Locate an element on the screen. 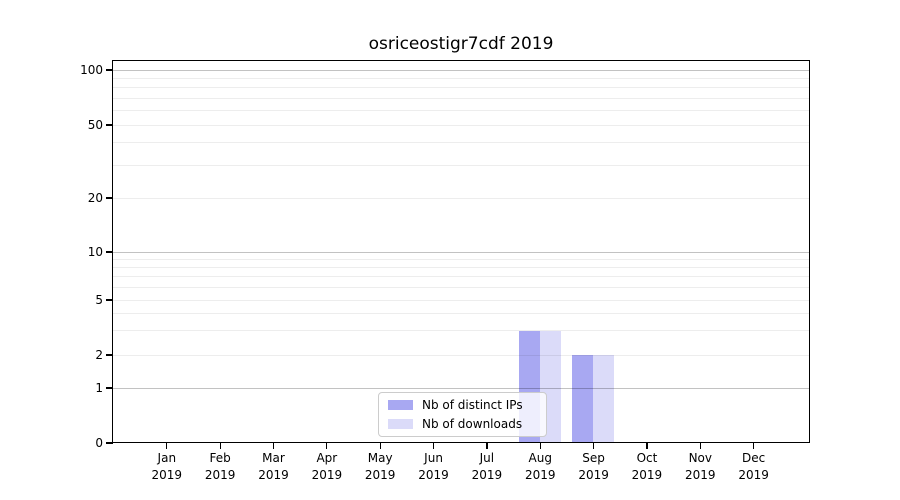  x-tick-aug is located at coordinates (540, 446).